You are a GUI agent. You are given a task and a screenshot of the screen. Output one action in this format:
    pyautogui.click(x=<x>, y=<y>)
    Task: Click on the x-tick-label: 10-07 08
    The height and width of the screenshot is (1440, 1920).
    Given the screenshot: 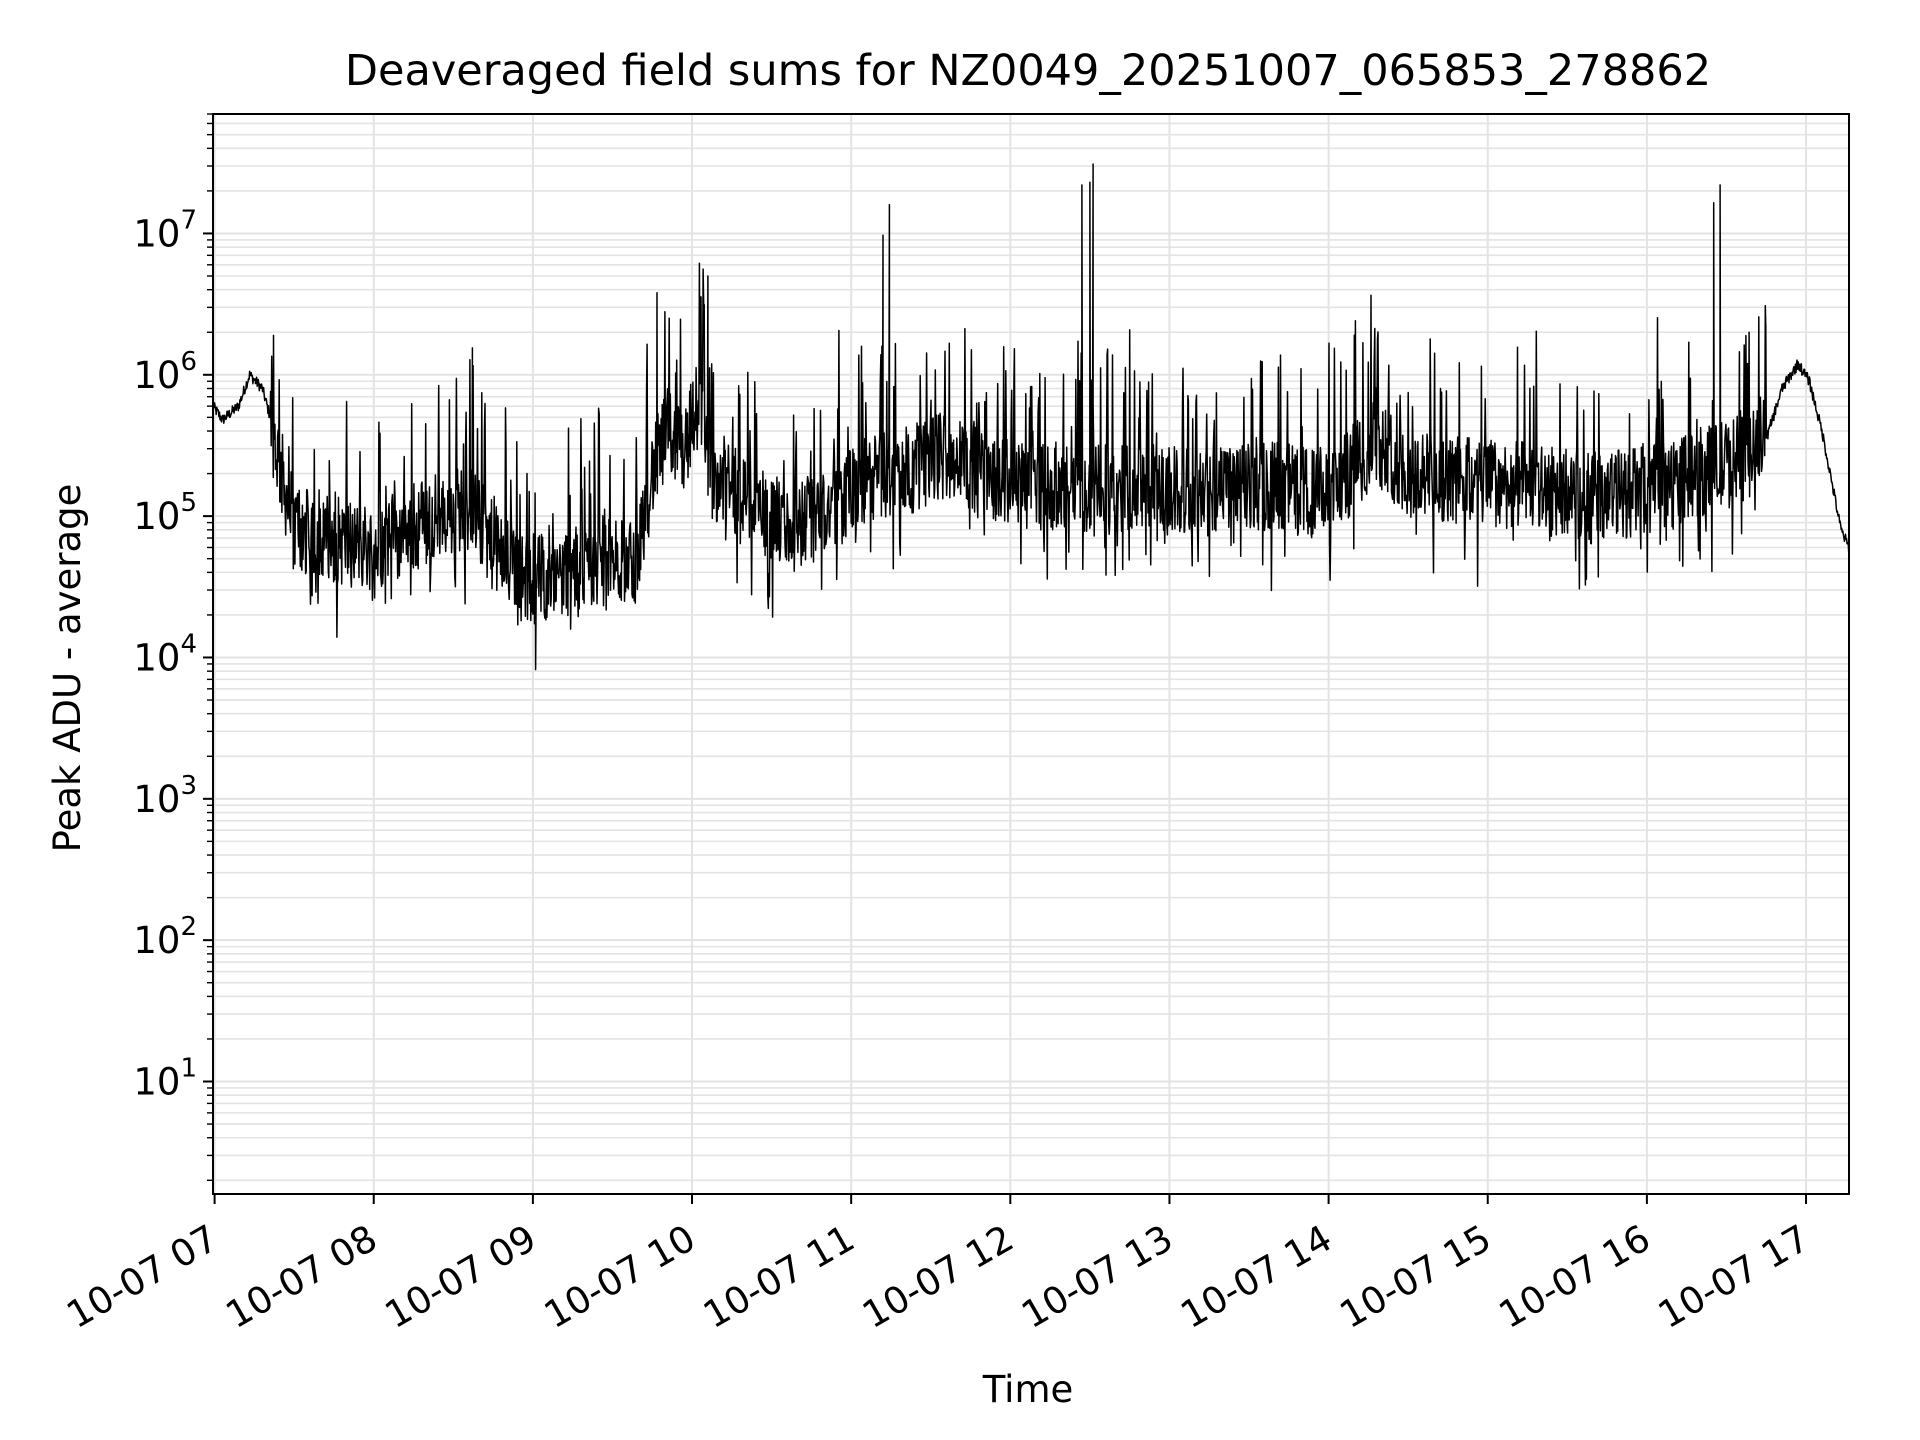 What is the action you would take?
    pyautogui.click(x=302, y=1277)
    